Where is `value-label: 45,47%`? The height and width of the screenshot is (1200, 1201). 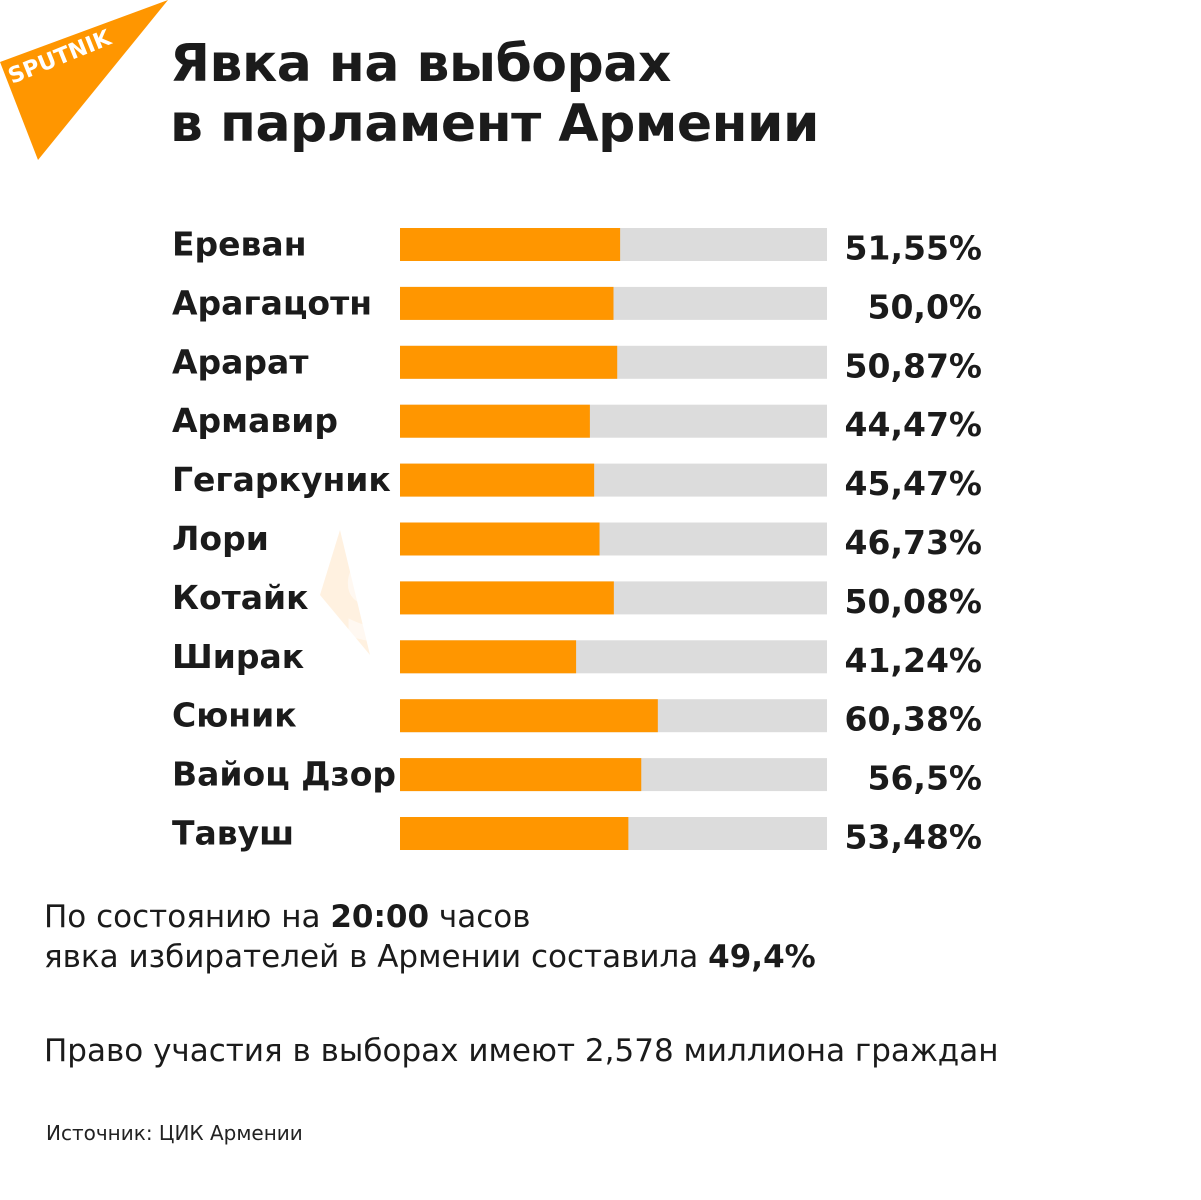
value-label: 45,47% is located at coordinates (913, 483).